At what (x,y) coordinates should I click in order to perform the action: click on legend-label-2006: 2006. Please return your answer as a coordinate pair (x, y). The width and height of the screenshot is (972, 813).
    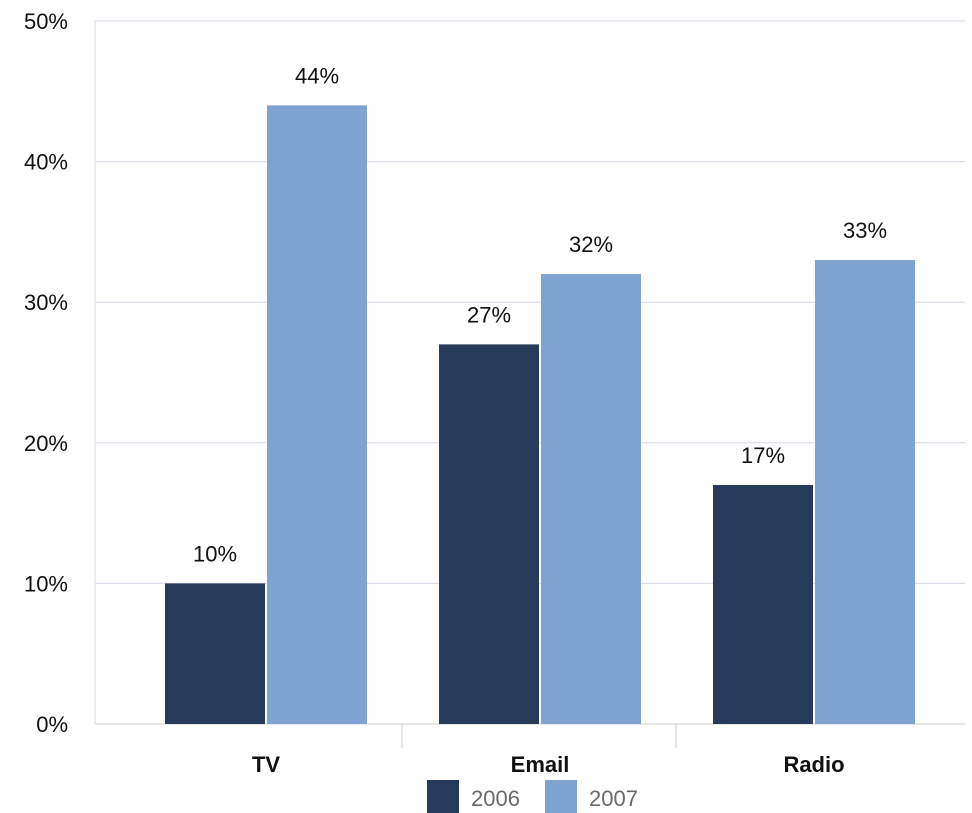
    Looking at the image, I should click on (495, 798).